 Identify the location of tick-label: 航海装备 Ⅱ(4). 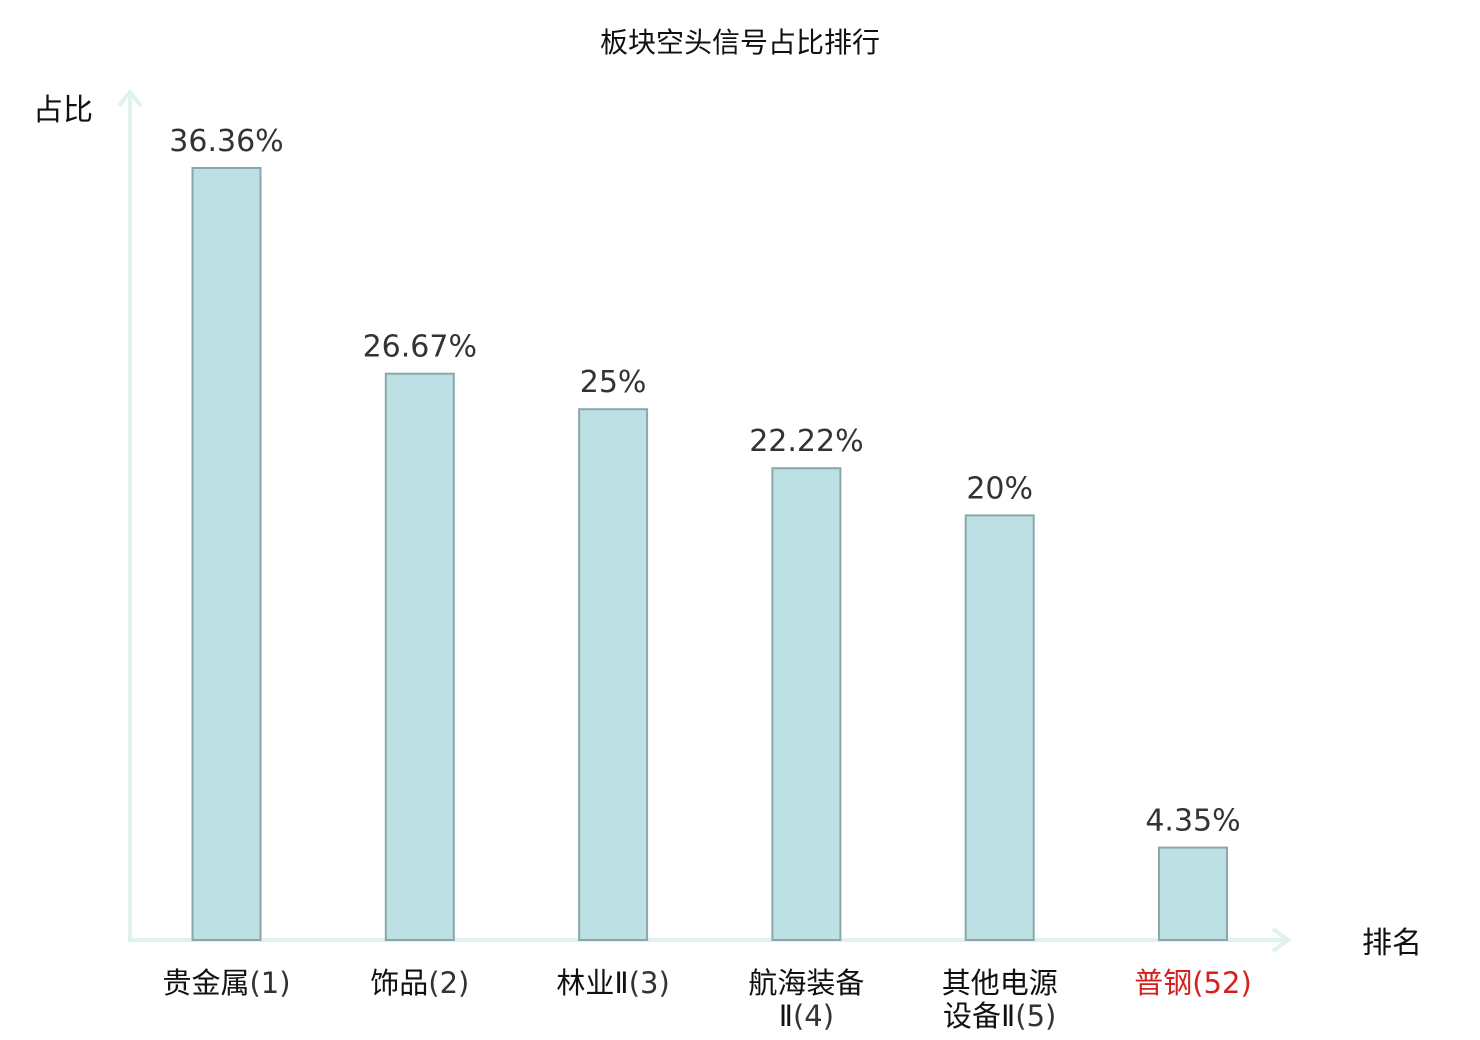
(806, 999).